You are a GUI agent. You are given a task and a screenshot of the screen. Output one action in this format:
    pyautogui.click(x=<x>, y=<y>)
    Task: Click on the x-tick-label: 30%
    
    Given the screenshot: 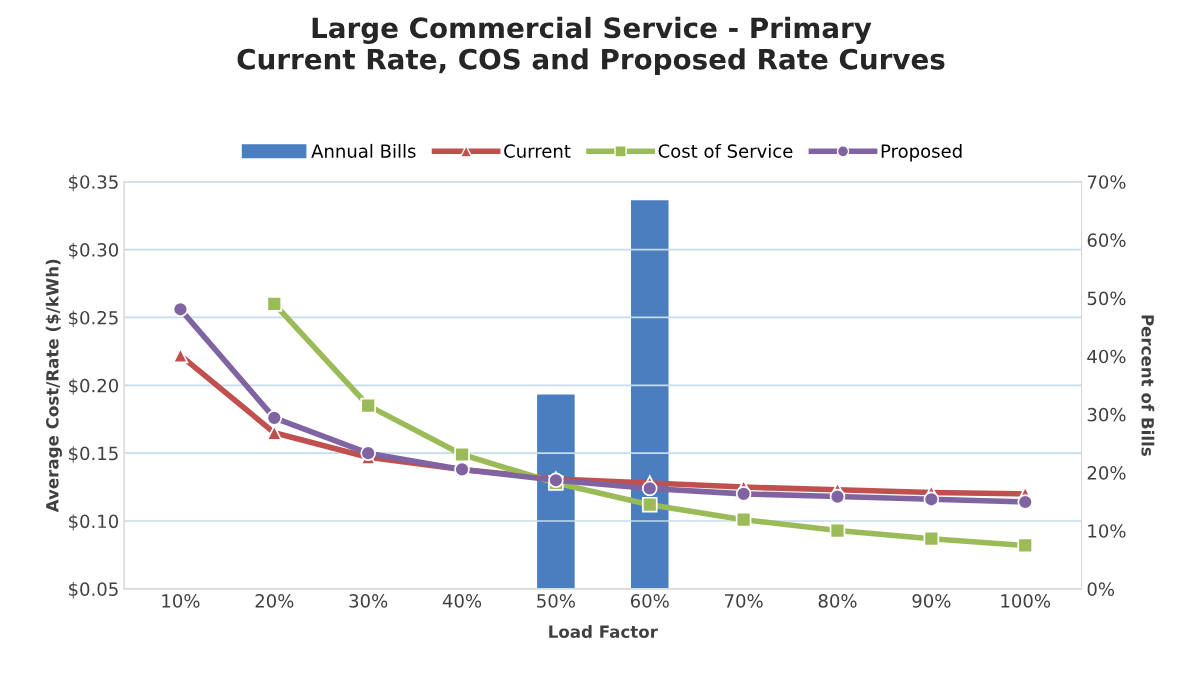 What is the action you would take?
    pyautogui.click(x=368, y=601)
    